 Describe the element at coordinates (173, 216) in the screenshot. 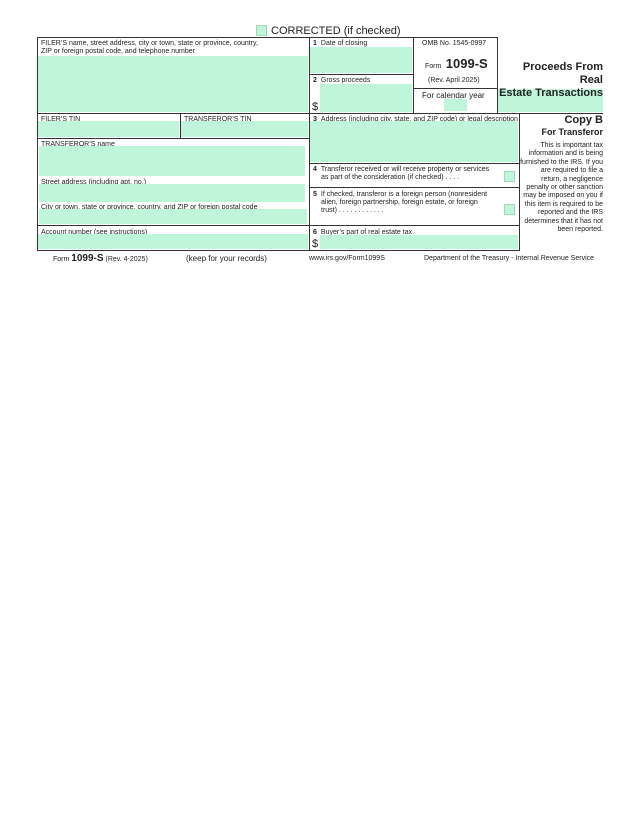

I see `city-field` at that location.